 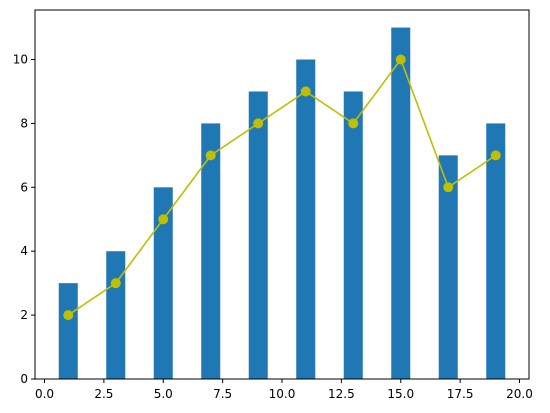 I want to click on x-tick-label: 0.0, so click(x=44, y=394).